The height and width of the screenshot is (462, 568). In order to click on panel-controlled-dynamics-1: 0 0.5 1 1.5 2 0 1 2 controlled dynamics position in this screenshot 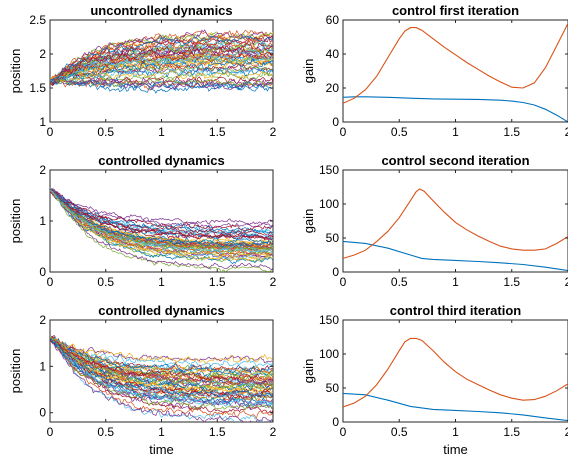, I will do `click(142, 221)`.